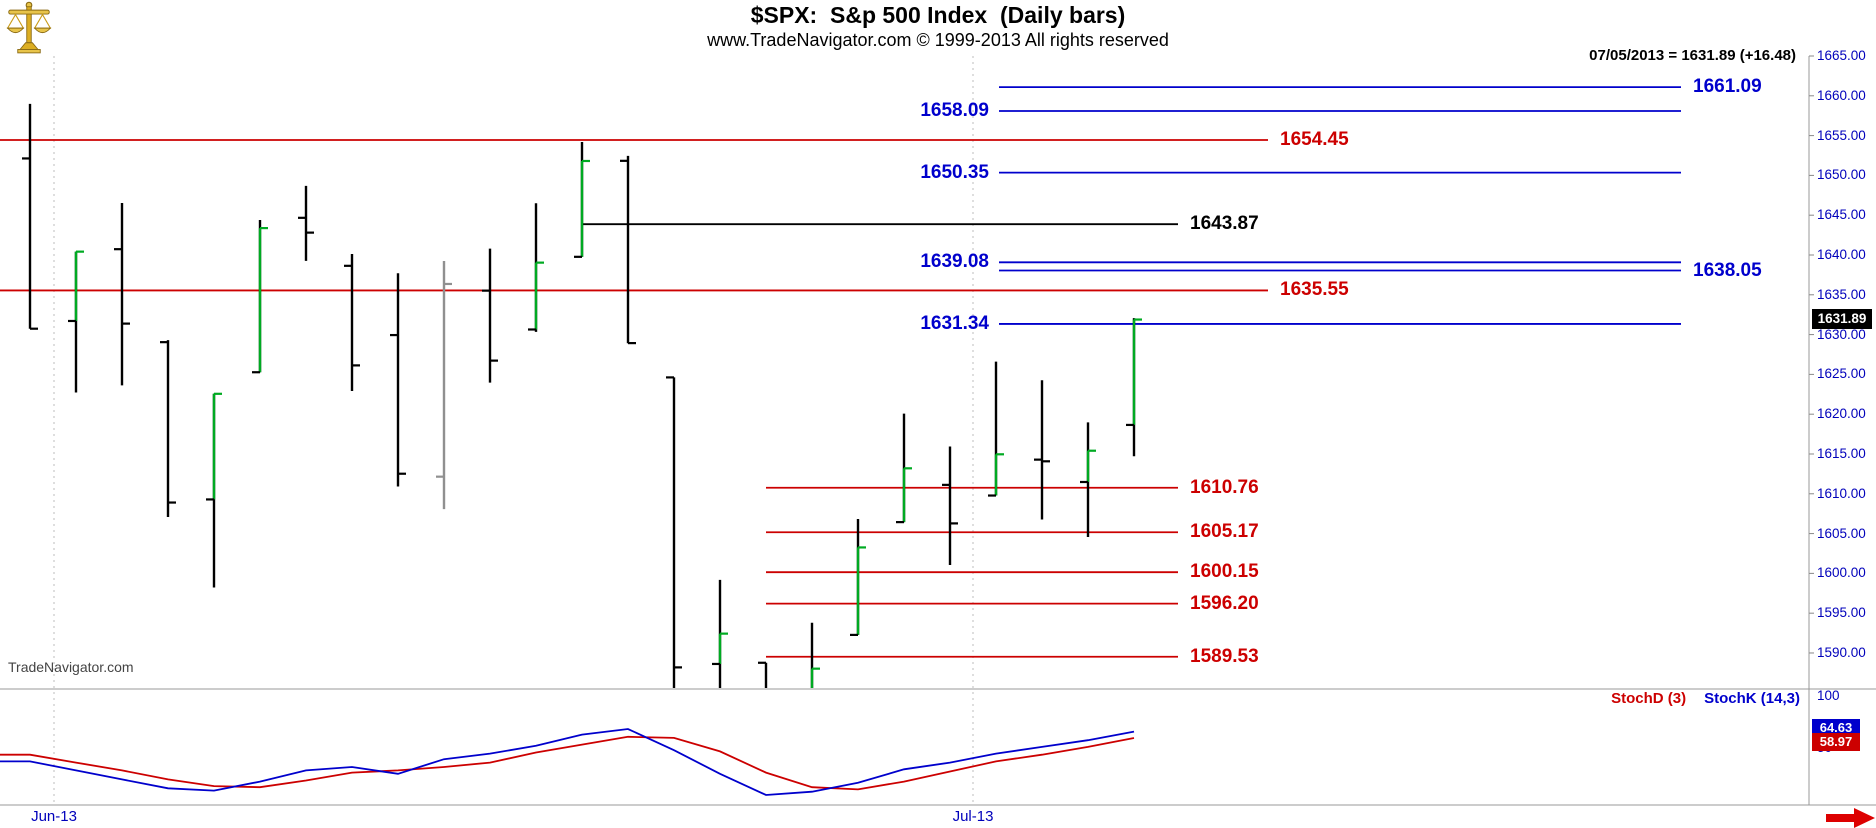 The image size is (1876, 828). Describe the element at coordinates (1836, 728) in the screenshot. I see `stochk-value-tag: 64.63` at that location.